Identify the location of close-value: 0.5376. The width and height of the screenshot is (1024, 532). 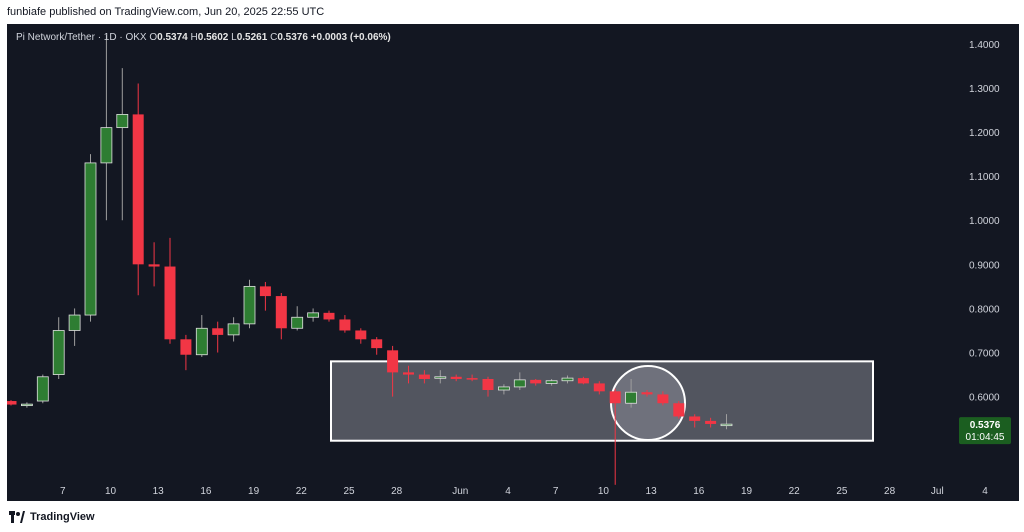
(293, 37).